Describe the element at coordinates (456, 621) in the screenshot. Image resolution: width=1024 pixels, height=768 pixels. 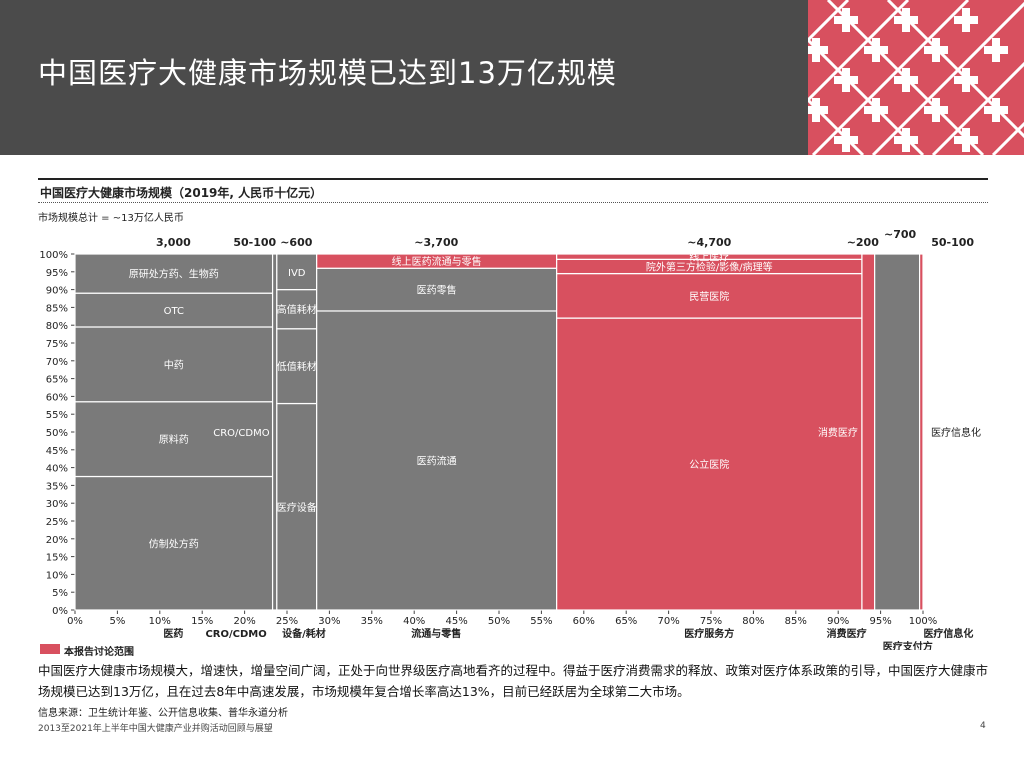
I see `x-tick-label: 45%` at that location.